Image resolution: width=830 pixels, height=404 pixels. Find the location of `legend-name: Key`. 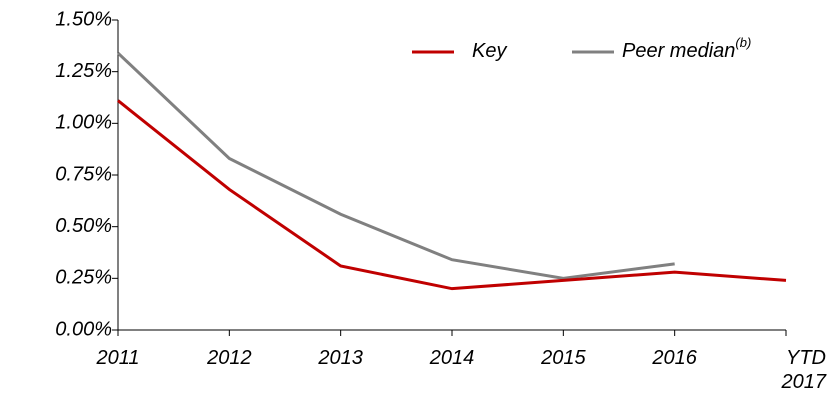

legend-name: Key is located at coordinates (489, 51).